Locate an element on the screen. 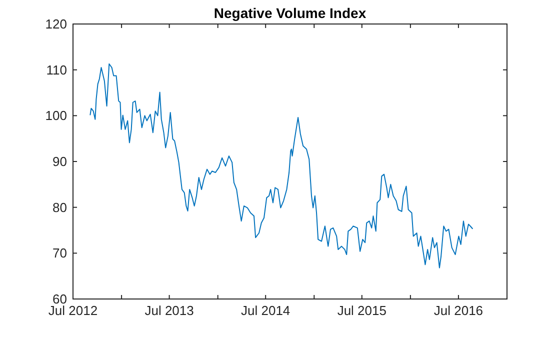 The width and height of the screenshot is (560, 337). y-tick-label: 80 is located at coordinates (59, 207).